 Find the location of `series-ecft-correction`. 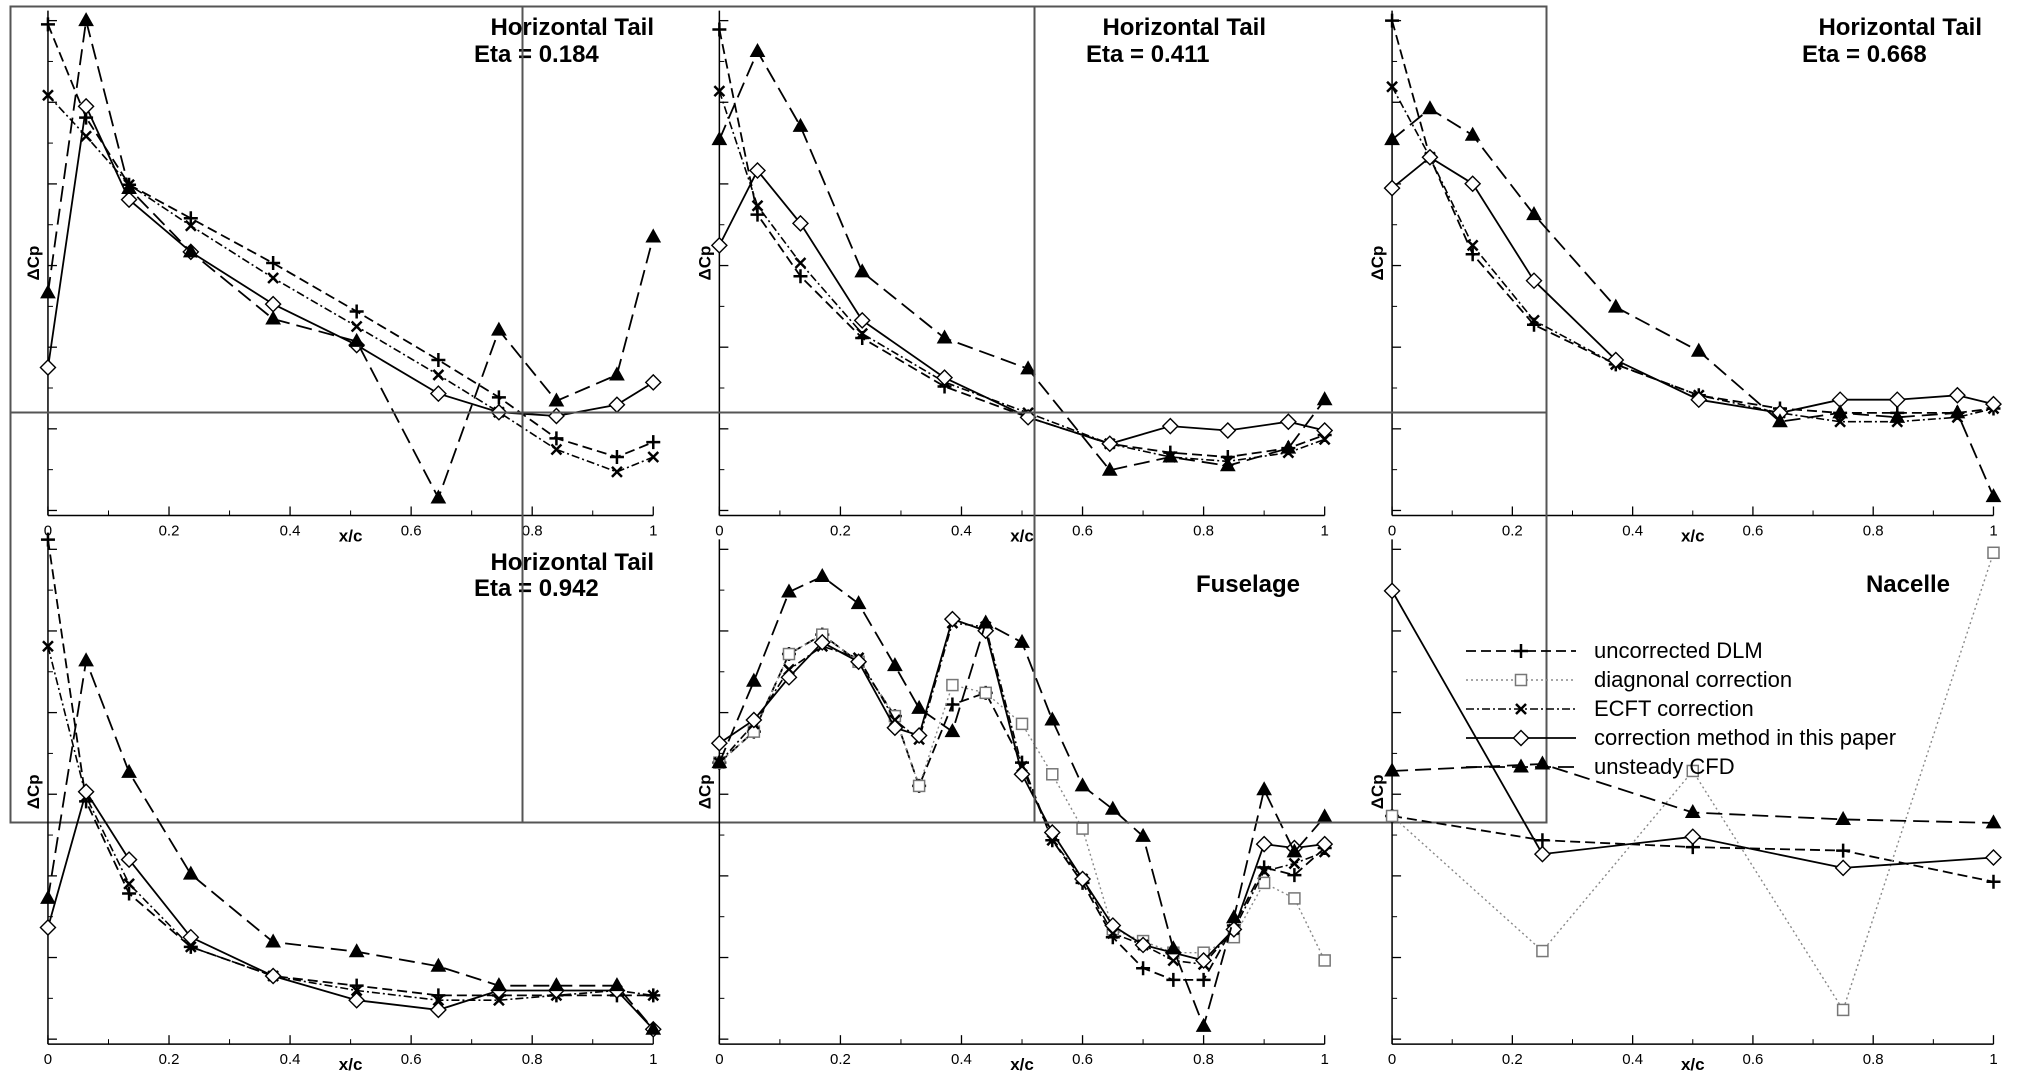

series-ecft-correction is located at coordinates (351, 283).